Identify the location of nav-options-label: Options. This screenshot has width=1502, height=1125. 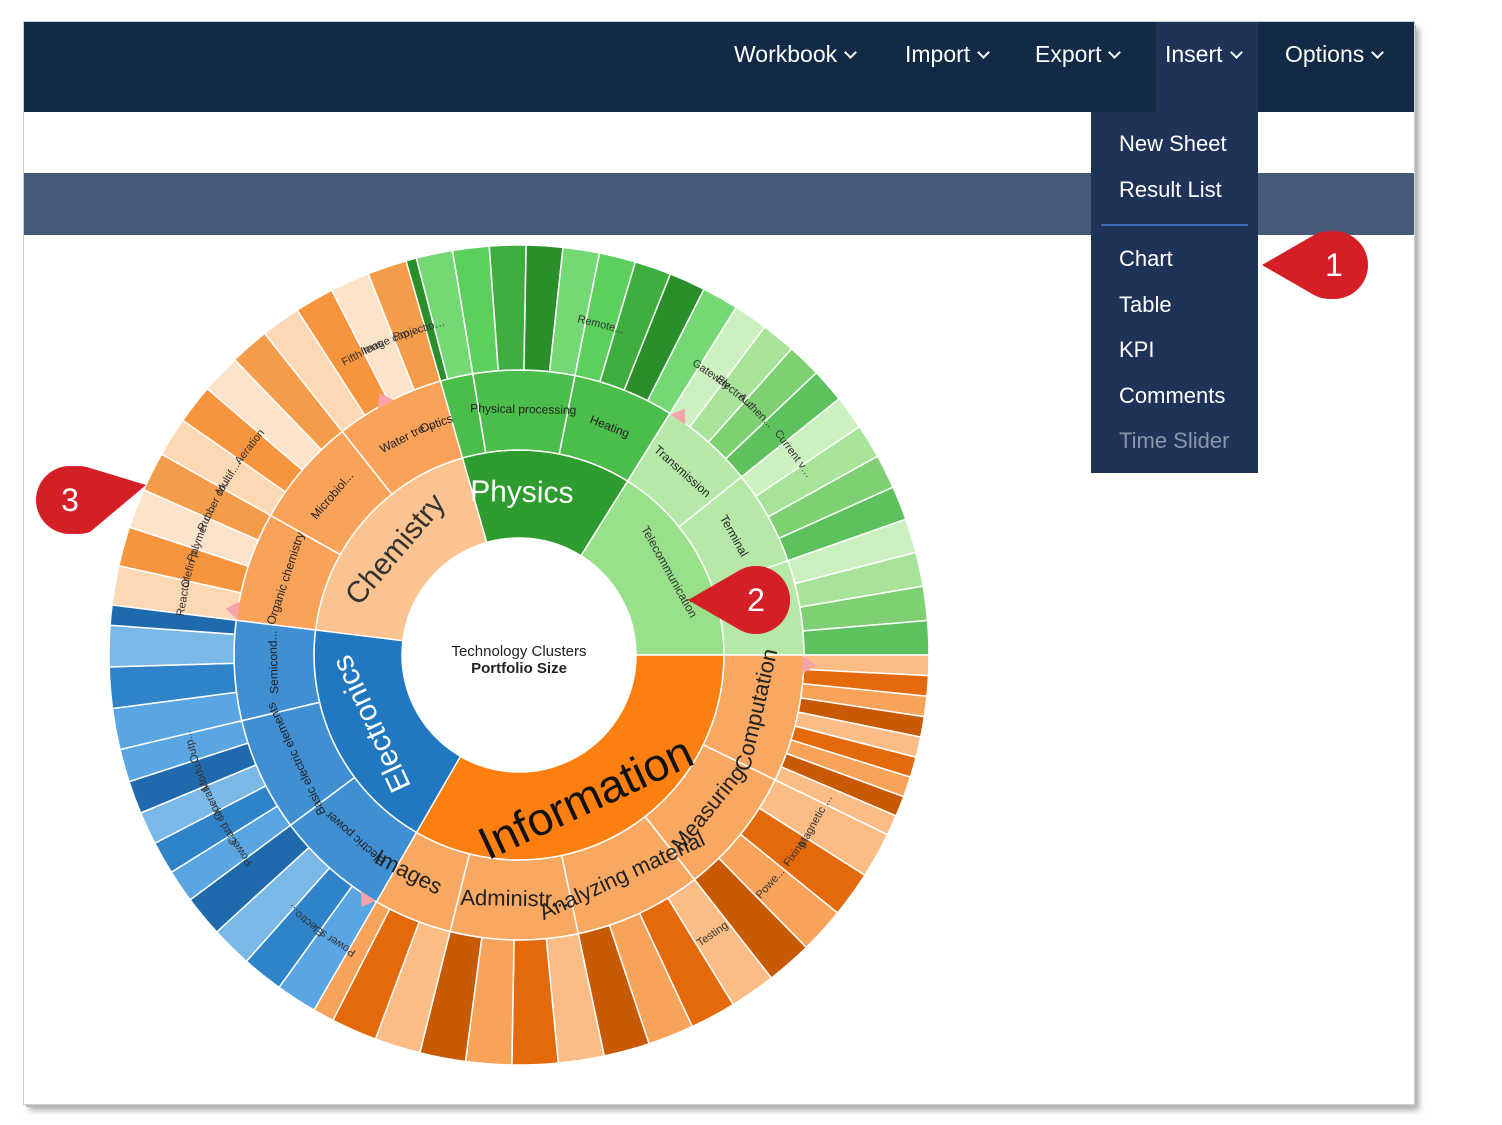
(1325, 54).